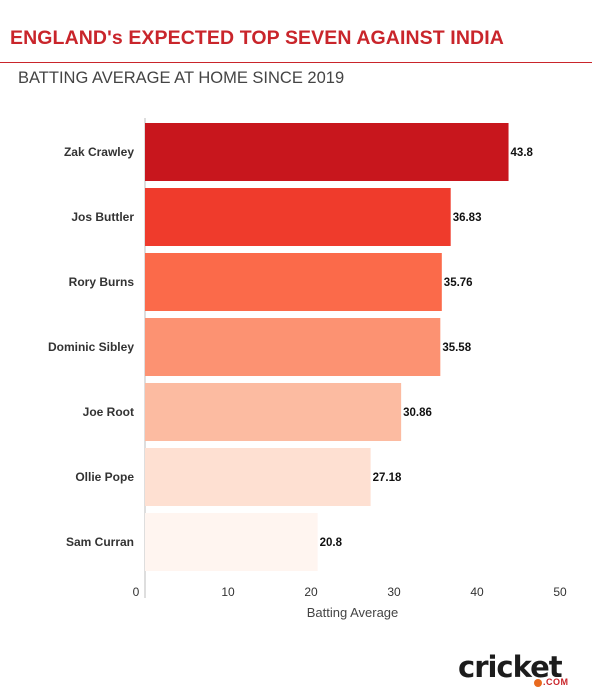  What do you see at coordinates (394, 592) in the screenshot?
I see `x-tick-label: 30` at bounding box center [394, 592].